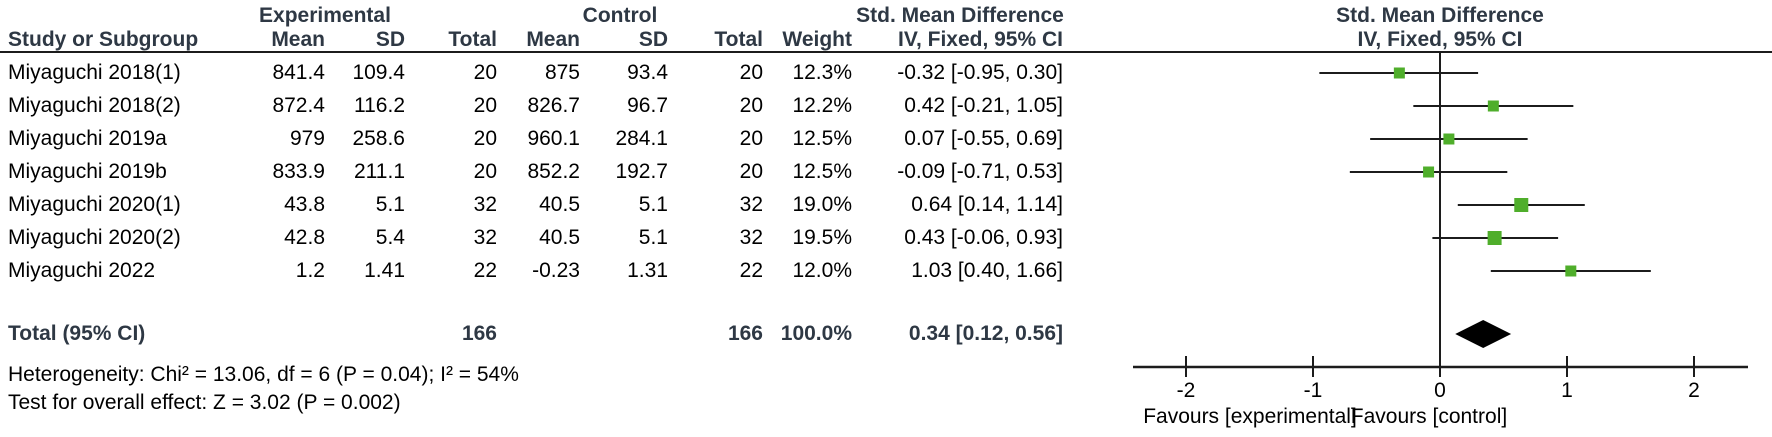 This screenshot has width=1772, height=437. Describe the element at coordinates (620, 15) in the screenshot. I see `group-header-control: Control` at that location.